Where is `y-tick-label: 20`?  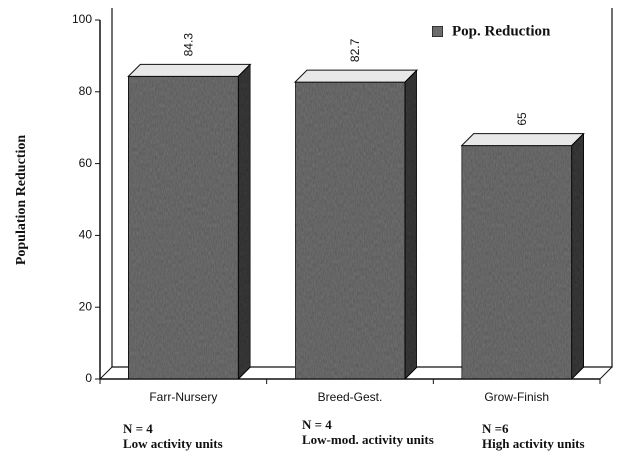
y-tick-label: 20 is located at coordinates (86, 306).